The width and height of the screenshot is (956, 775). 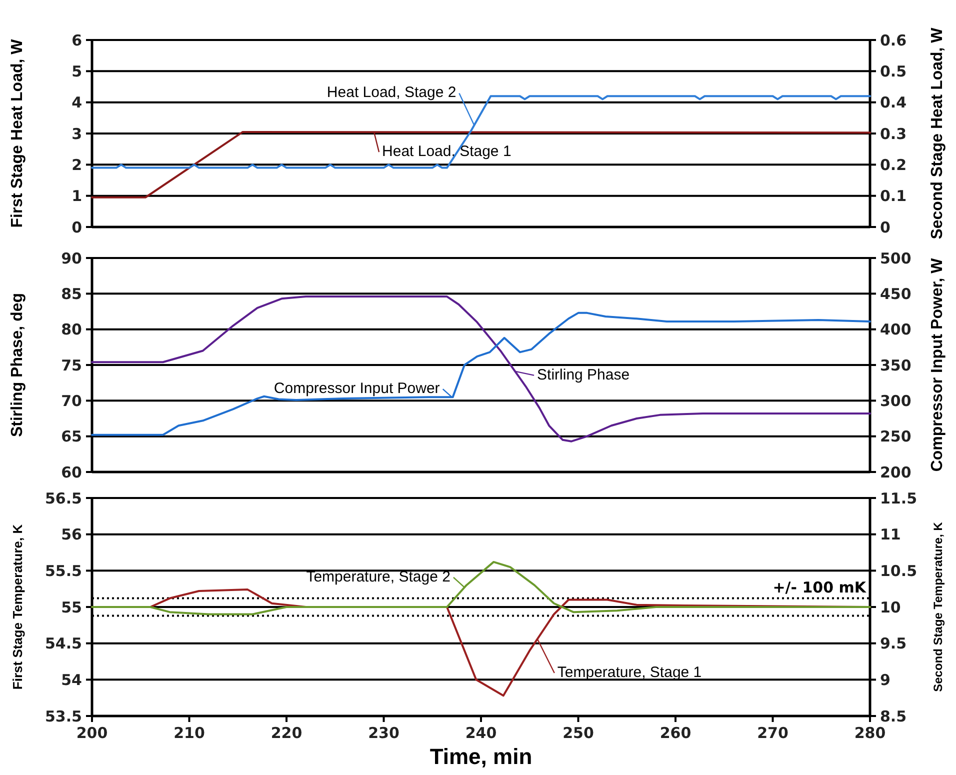 What do you see at coordinates (63, 571) in the screenshot?
I see `y-tick-label: 55.5` at bounding box center [63, 571].